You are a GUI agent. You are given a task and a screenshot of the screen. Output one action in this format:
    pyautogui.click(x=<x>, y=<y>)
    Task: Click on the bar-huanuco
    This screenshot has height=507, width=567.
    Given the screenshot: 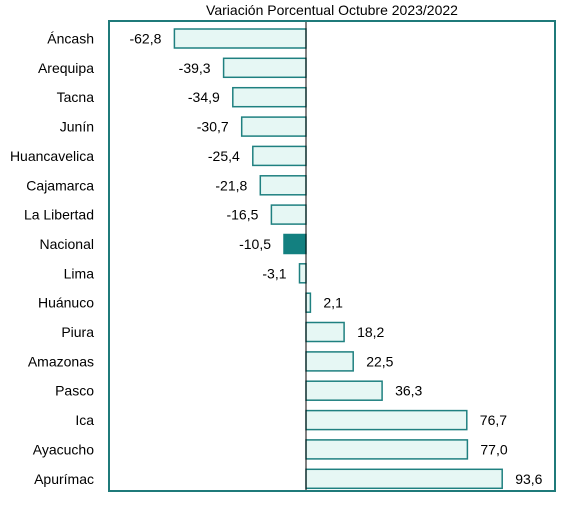 What is the action you would take?
    pyautogui.click(x=308, y=302)
    